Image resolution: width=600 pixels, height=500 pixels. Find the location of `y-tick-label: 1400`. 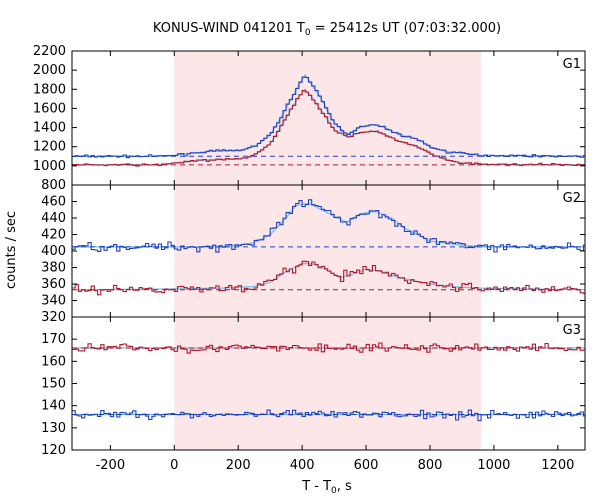

y-tick-label: 1400 is located at coordinates (49, 128).